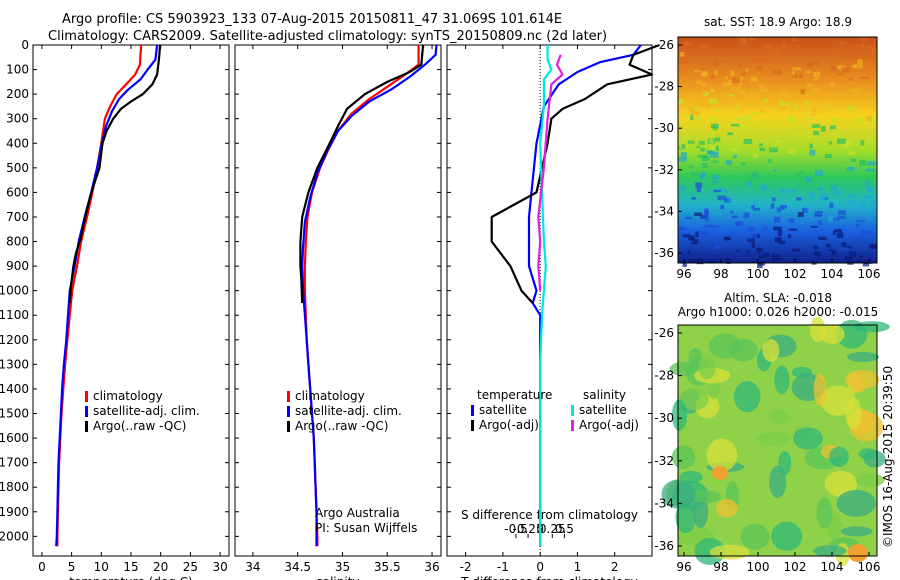  Describe the element at coordinates (342, 567) in the screenshot. I see `x-tick-label: 35` at that location.